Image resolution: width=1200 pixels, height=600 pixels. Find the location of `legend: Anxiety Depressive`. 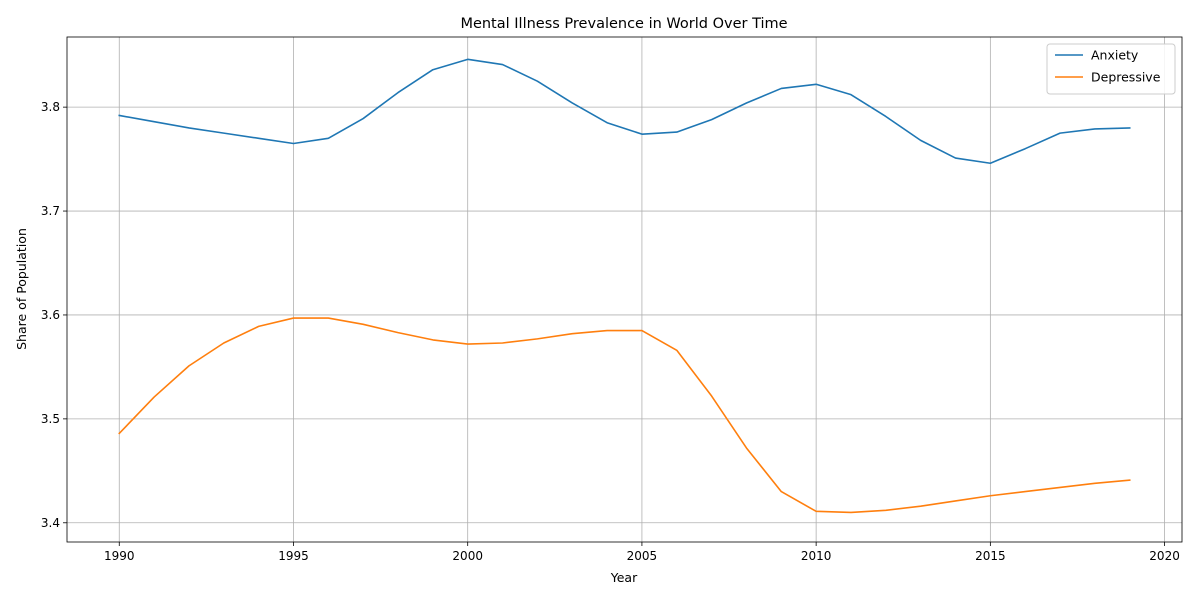

legend: Anxiety Depressive is located at coordinates (1111, 69).